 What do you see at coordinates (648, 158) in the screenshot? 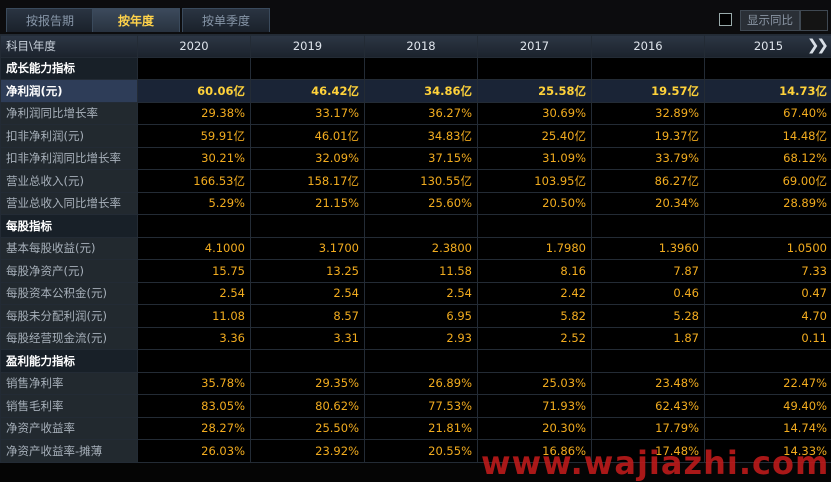
I see `cell-value: 33.79%` at bounding box center [648, 158].